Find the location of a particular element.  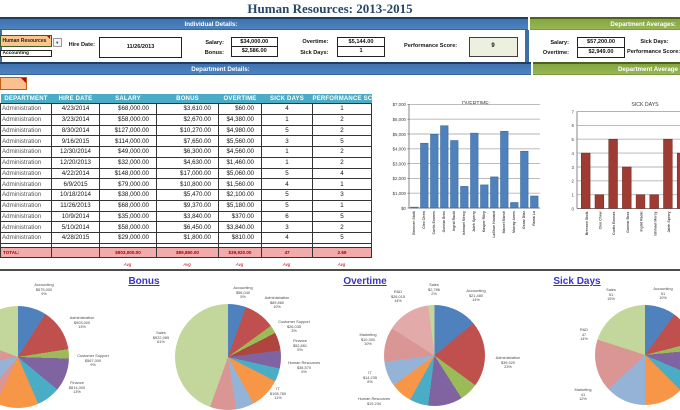

svg-text: Murray Ames is located at coordinates (514, 222).